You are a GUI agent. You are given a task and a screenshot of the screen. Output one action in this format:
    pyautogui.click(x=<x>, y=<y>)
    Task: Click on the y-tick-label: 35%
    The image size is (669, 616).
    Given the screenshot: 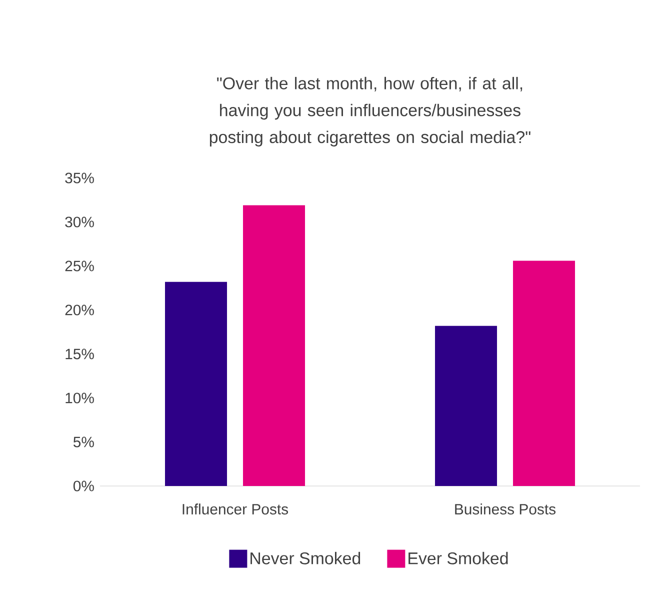 What is the action you would take?
    pyautogui.click(x=79, y=178)
    